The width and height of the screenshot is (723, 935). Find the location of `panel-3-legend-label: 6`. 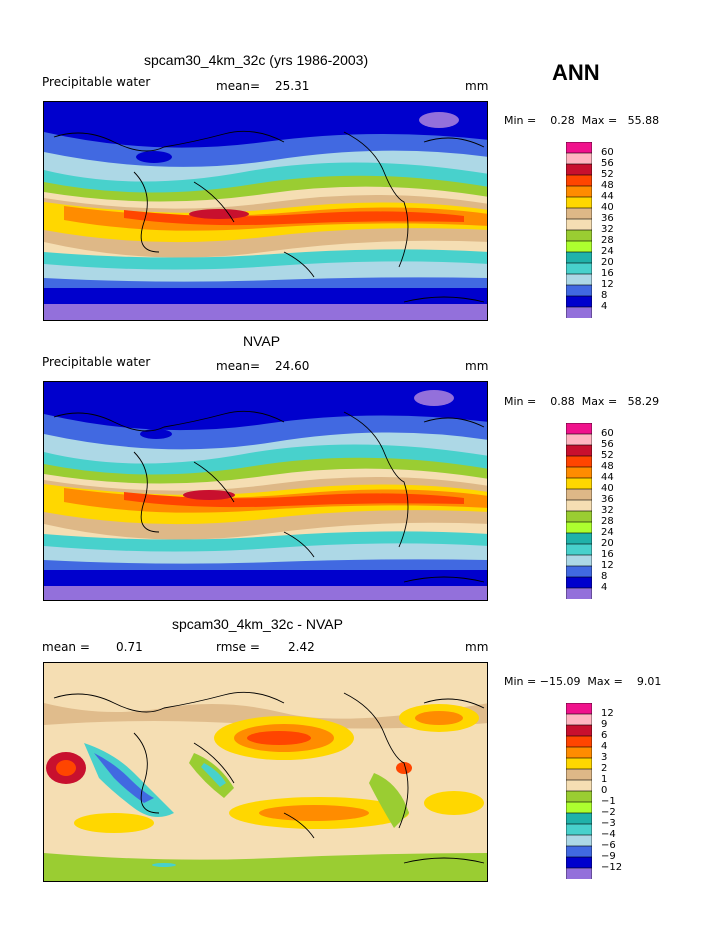

panel-3-legend-label: 6 is located at coordinates (604, 735).